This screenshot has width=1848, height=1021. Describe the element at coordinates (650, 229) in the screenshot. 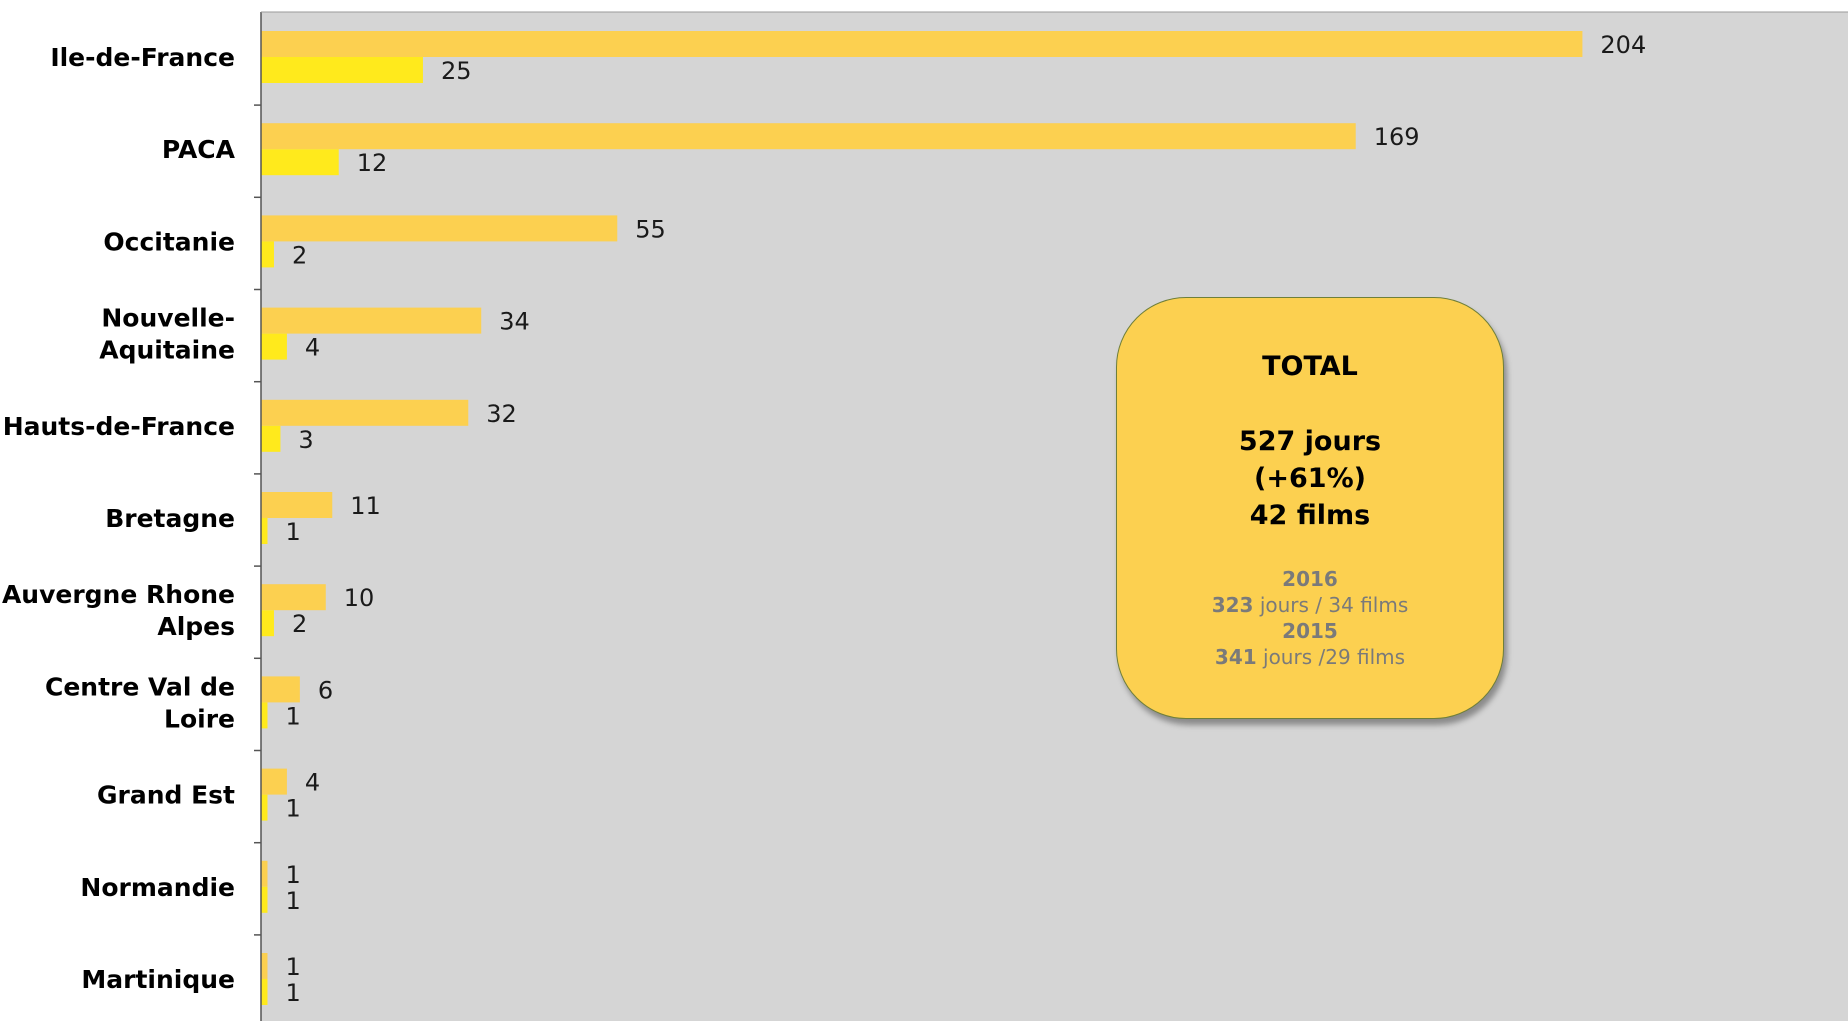

I see `data-label-occitanie-s1: 55` at that location.